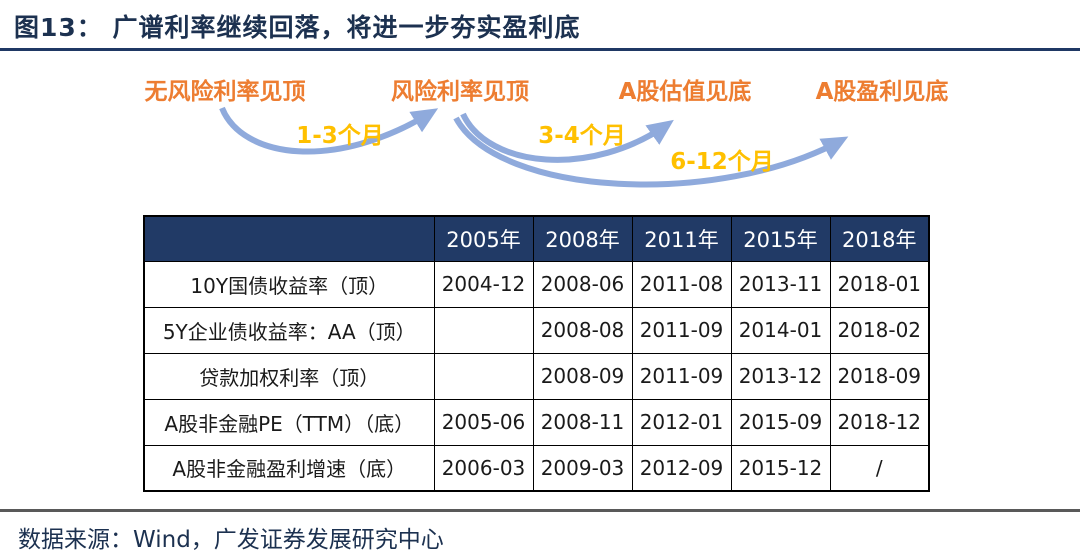 This screenshot has height=557, width=1080. What do you see at coordinates (582, 284) in the screenshot?
I see `cell-value: 2008-06` at bounding box center [582, 284].